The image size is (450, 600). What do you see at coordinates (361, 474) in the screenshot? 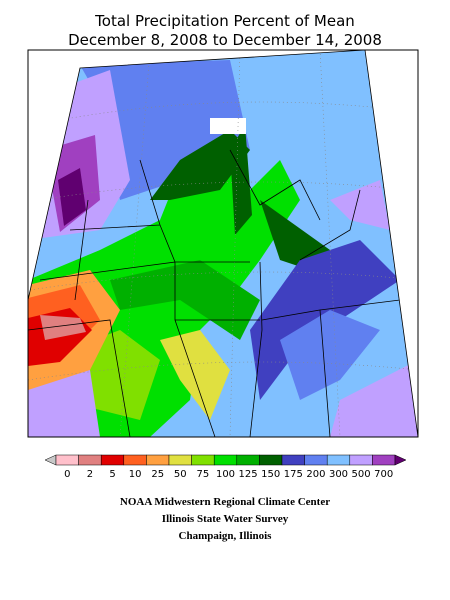
I see `legend-label: 500` at bounding box center [361, 474].